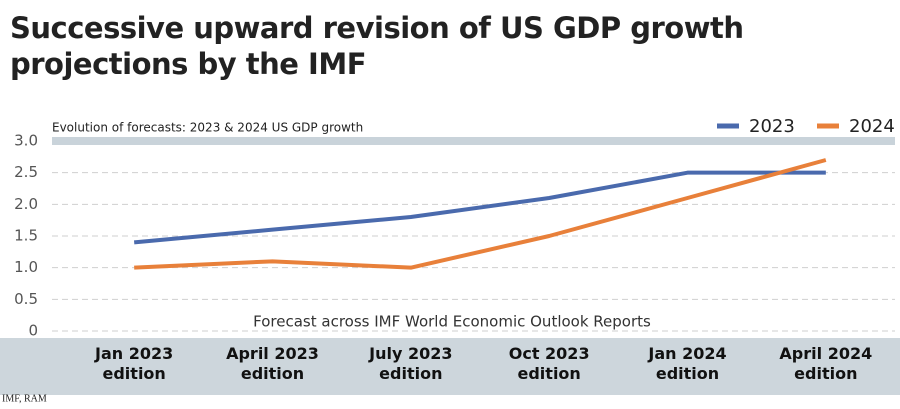 Image resolution: width=900 pixels, height=409 pixels. I want to click on series-line, so click(479, 207).